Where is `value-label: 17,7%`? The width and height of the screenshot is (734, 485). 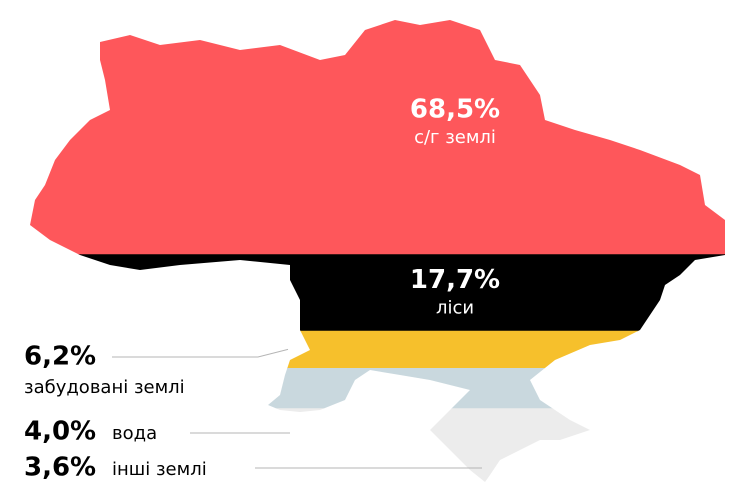 value-label: 17,7% is located at coordinates (455, 280).